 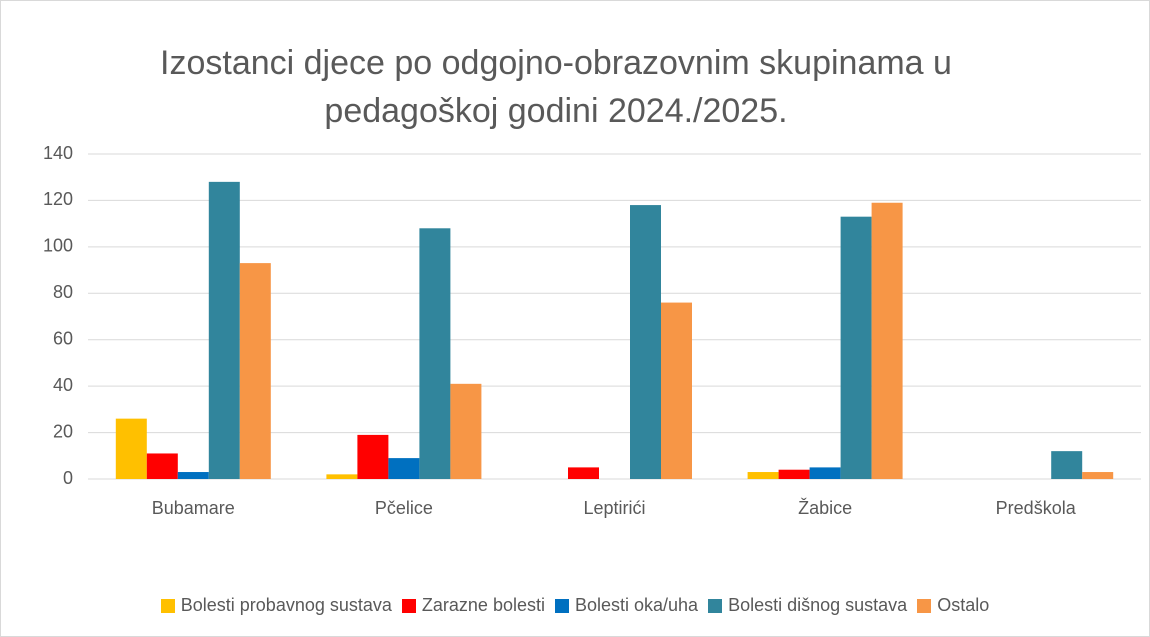 I want to click on legend-item: Bolesti probavnog sustava, so click(x=276, y=605).